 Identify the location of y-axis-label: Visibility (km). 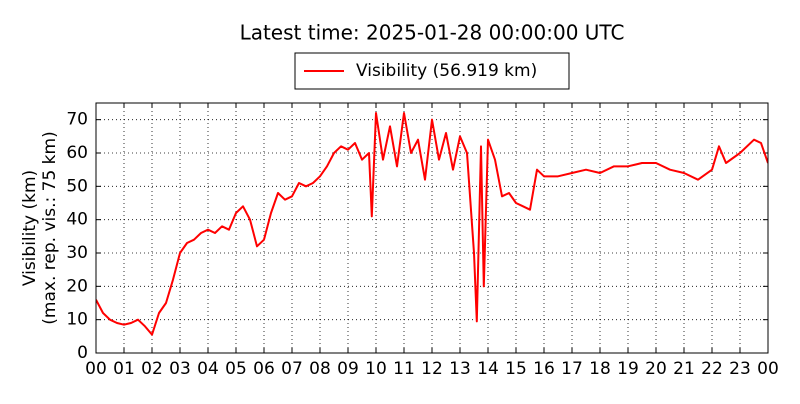
(30, 228).